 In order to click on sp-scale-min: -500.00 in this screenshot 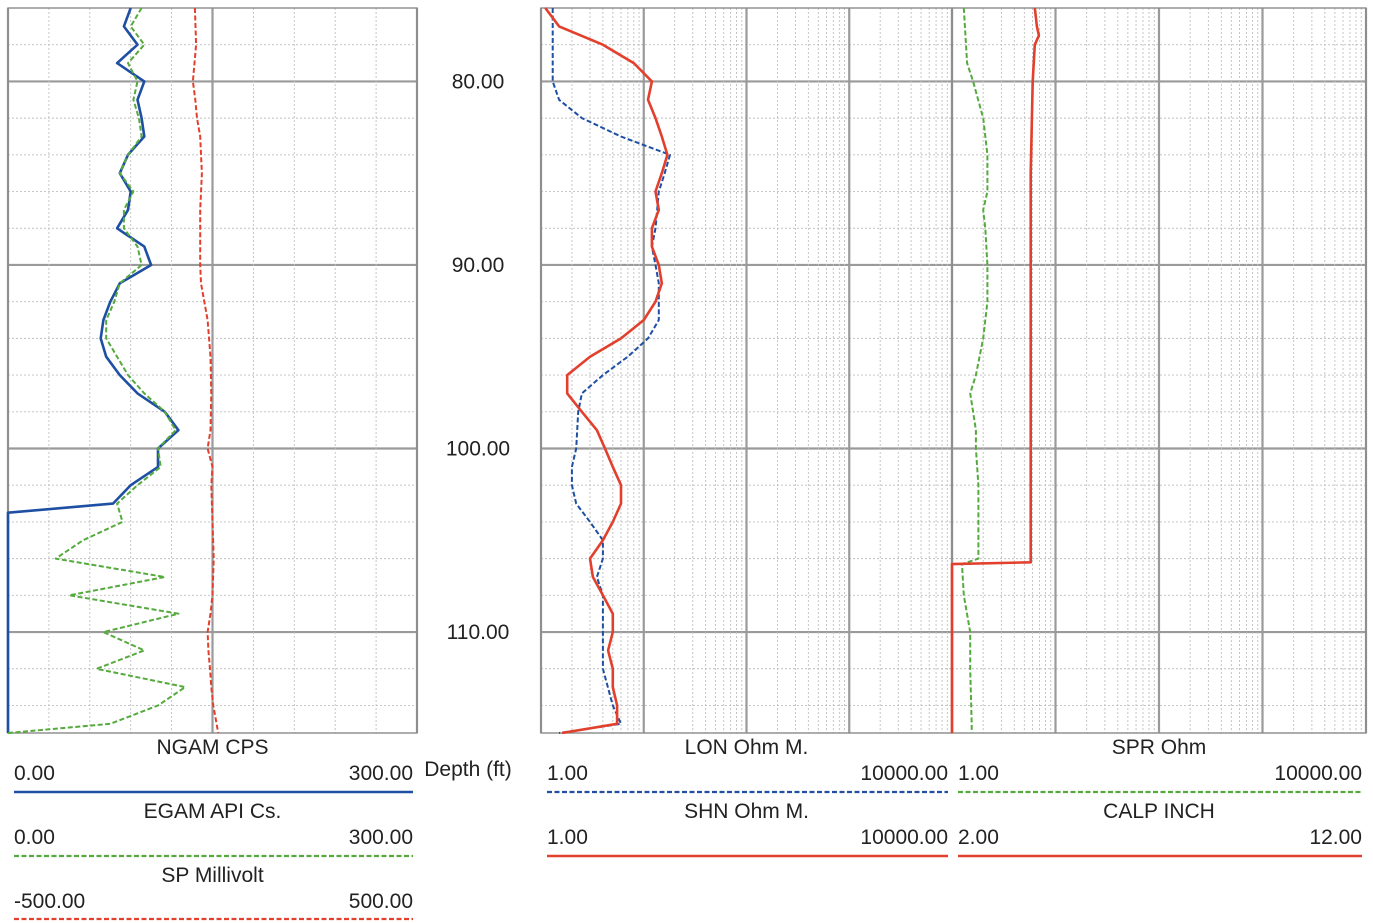, I will do `click(49, 901)`.